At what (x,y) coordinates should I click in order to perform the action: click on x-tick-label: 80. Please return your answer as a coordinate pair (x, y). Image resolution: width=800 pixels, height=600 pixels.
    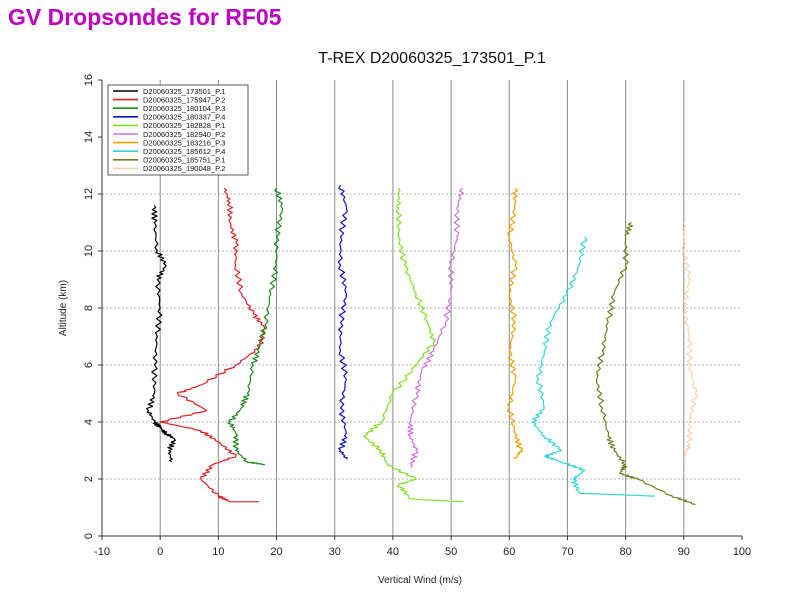
    Looking at the image, I should click on (626, 552).